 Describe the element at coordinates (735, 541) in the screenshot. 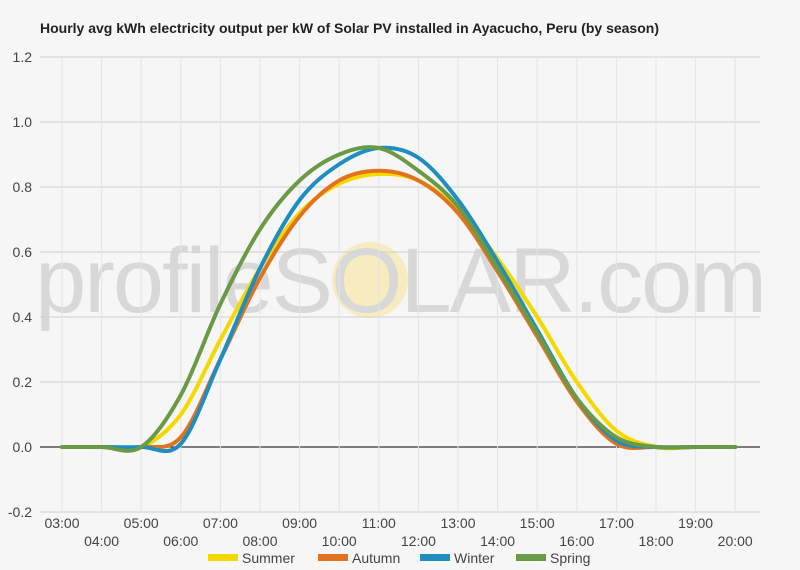

I see `x-tick-label: 20:00` at that location.